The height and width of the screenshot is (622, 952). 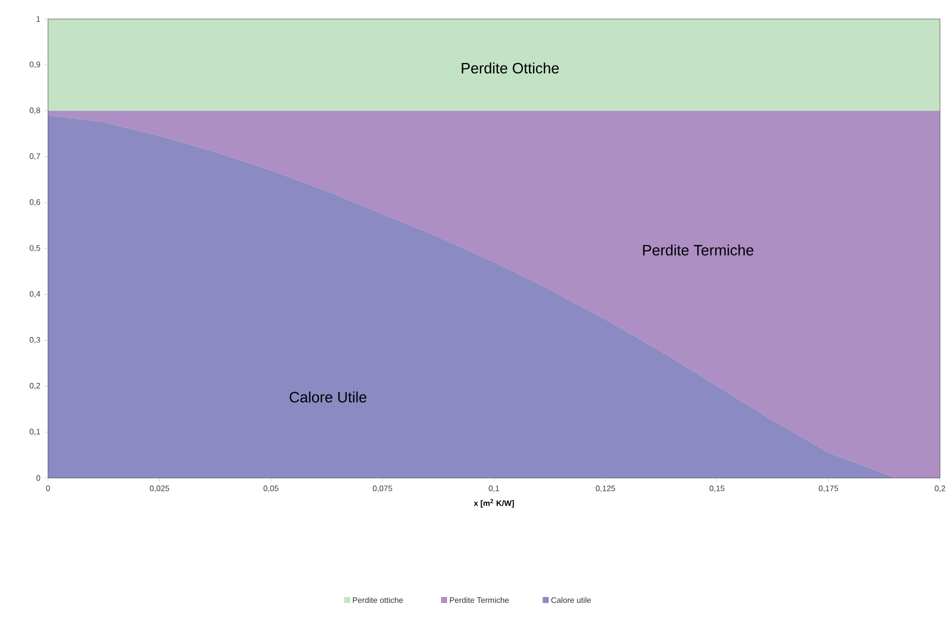 What do you see at coordinates (698, 250) in the screenshot?
I see `annotation: Perdite Termiche` at bounding box center [698, 250].